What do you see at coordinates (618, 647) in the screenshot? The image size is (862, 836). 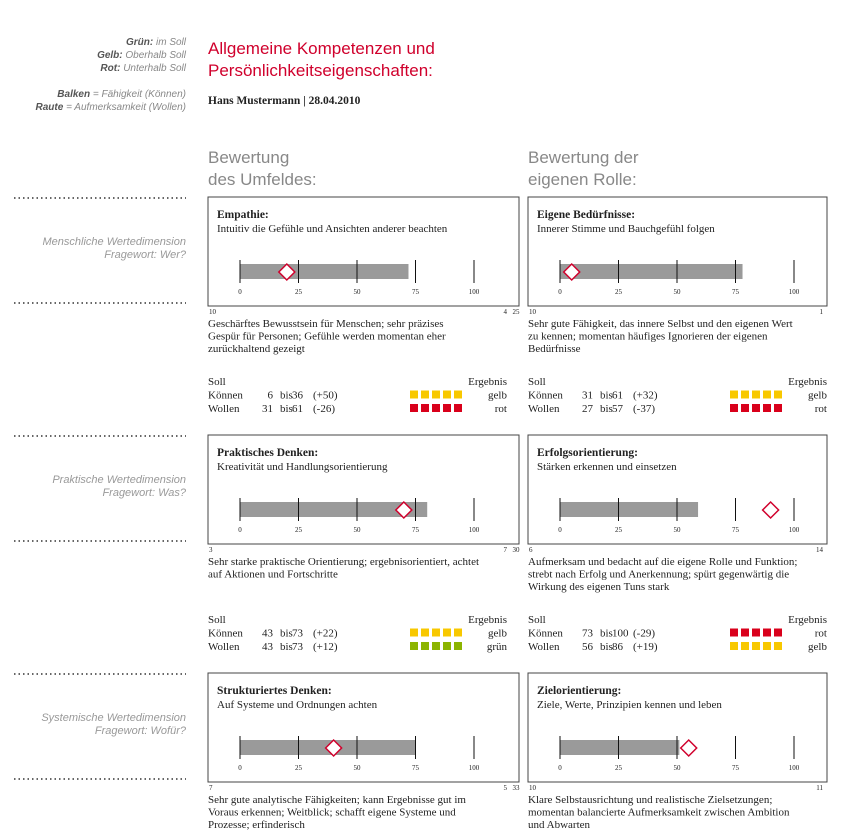 I see `soll-to: 86` at bounding box center [618, 647].